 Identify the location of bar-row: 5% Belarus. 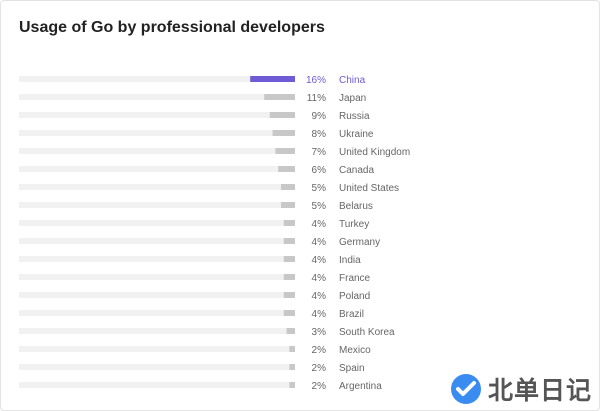
(196, 206).